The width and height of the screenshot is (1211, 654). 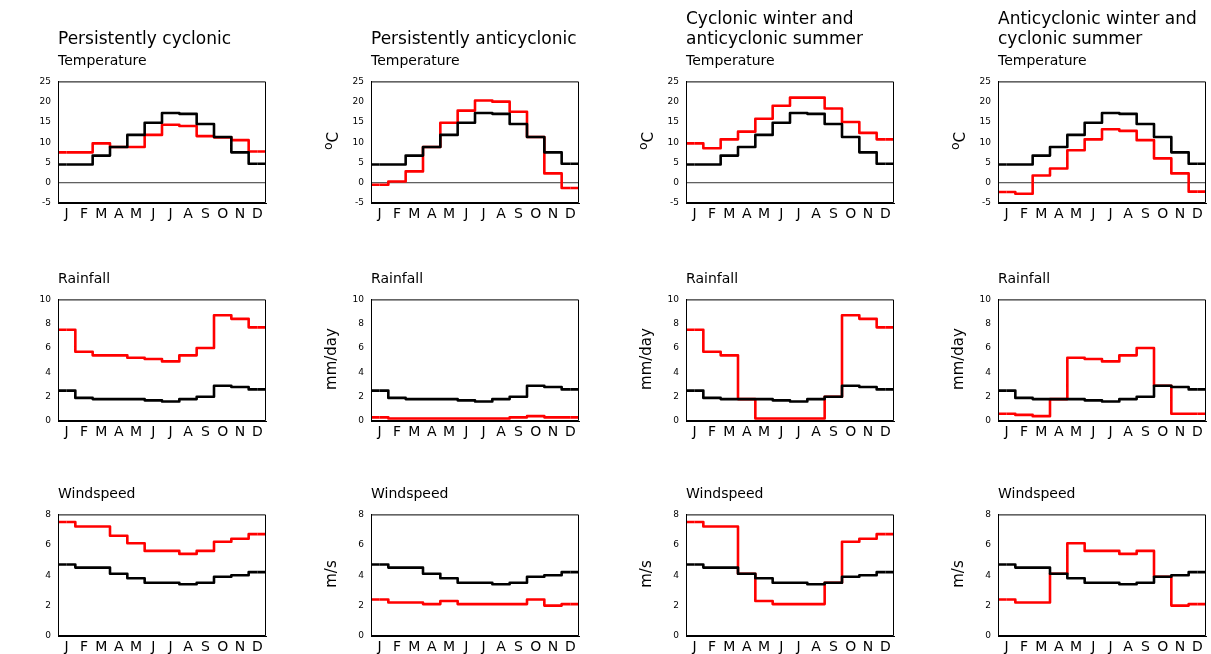 I want to click on chart-title: Cyclonic winter and anticyclonic summer, so click(x=775, y=28).